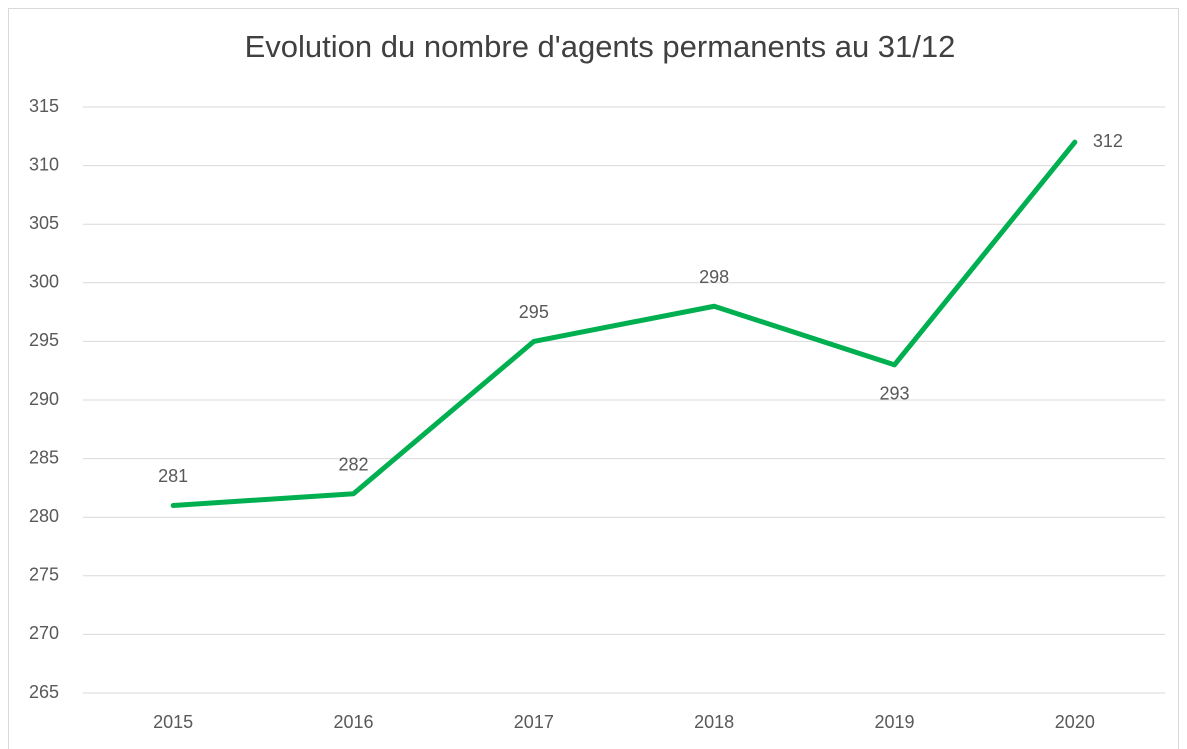 The image size is (1187, 749). I want to click on y-tick-label: 285, so click(44, 457).